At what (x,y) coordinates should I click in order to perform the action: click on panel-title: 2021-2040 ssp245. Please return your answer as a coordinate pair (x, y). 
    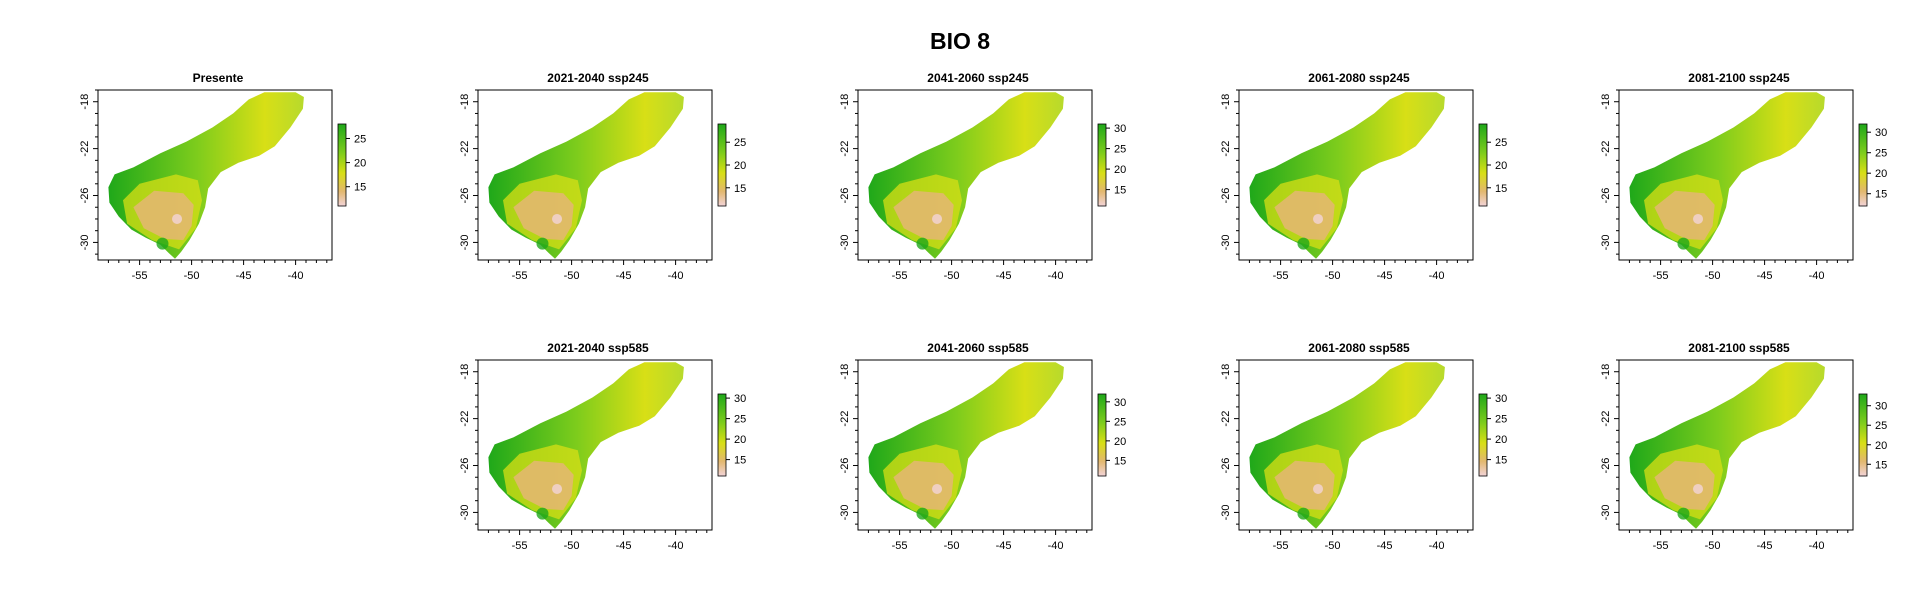
    Looking at the image, I should click on (598, 78).